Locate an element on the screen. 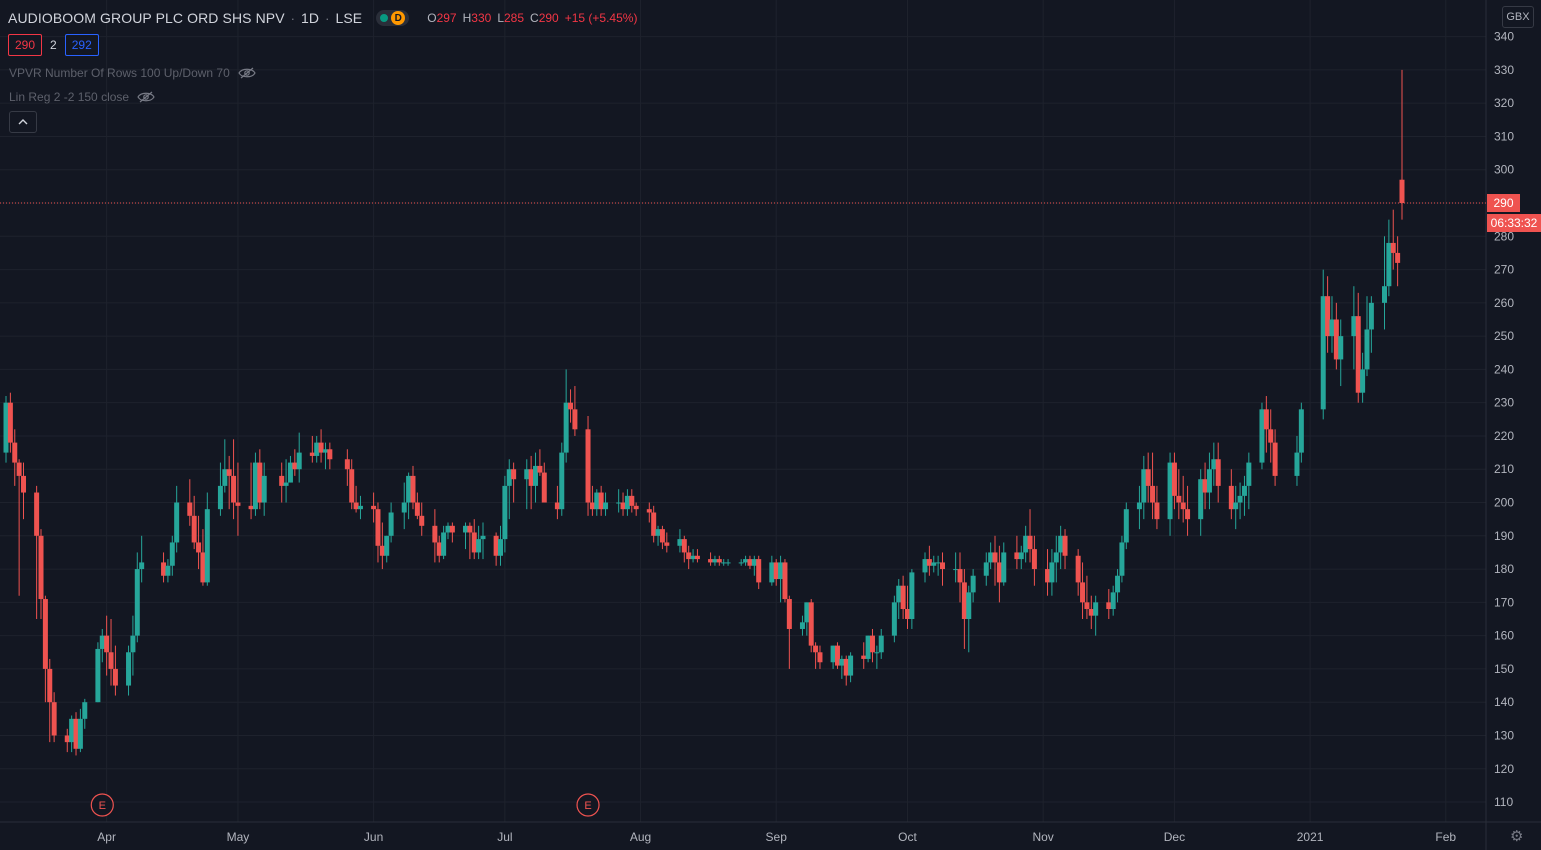 The image size is (1541, 850). ohlc-values: O297 H330 L285 C290 +15 (+5.45%) is located at coordinates (532, 18).